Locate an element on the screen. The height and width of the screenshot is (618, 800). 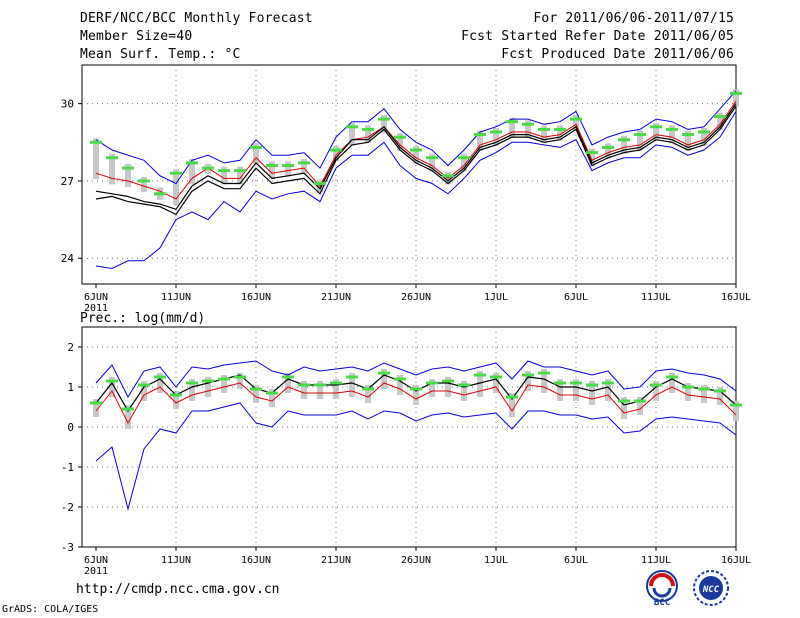
prec-y-tick-label: 0 is located at coordinates (70, 427).